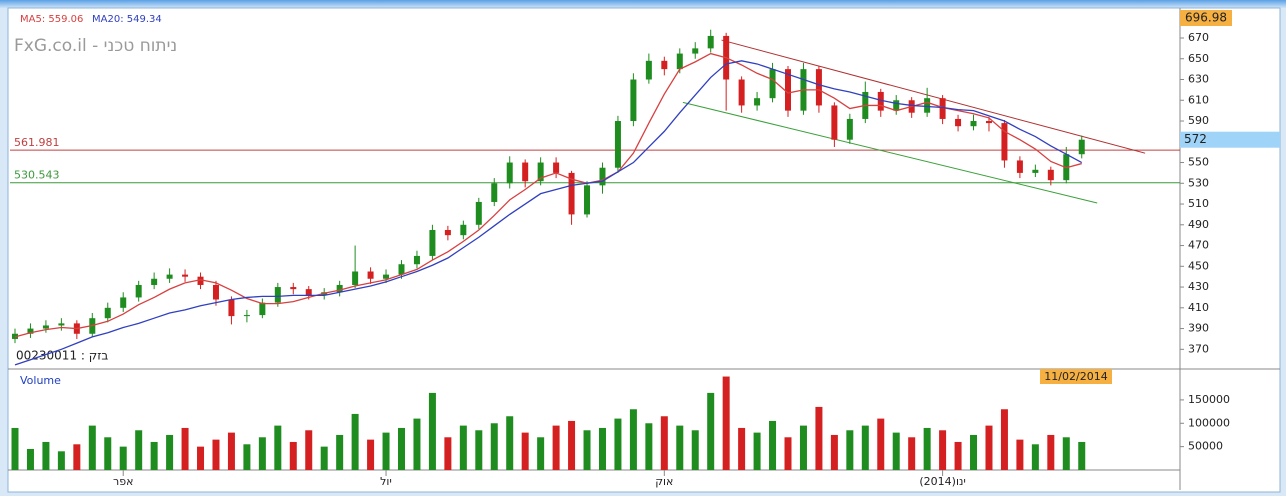 This screenshot has width=1286, height=496. I want to click on indicator-label: MA20: 549.34, so click(127, 19).